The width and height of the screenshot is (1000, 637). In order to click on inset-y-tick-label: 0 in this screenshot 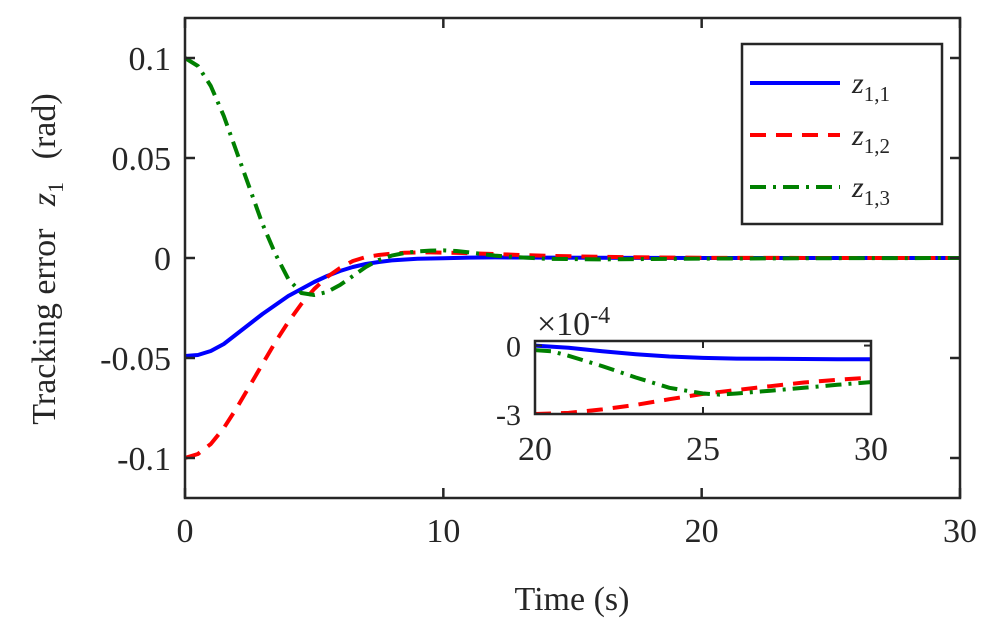, I will do `click(513, 347)`.